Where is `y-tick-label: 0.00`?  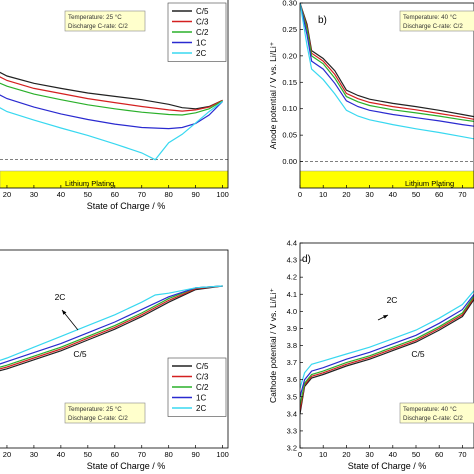 y-tick-label: 0.00 is located at coordinates (289, 161).